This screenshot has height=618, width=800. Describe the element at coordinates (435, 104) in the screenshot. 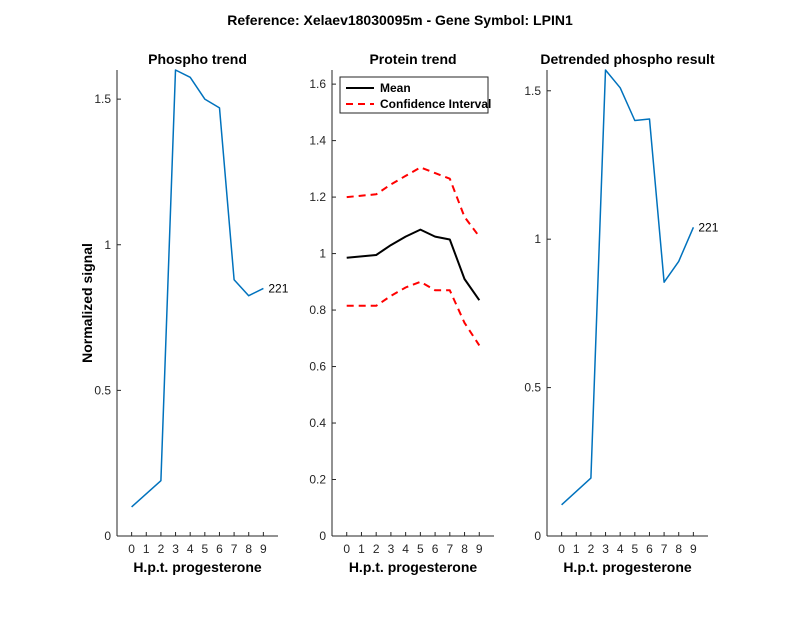

I see `legend-label: Confidence Interval` at that location.